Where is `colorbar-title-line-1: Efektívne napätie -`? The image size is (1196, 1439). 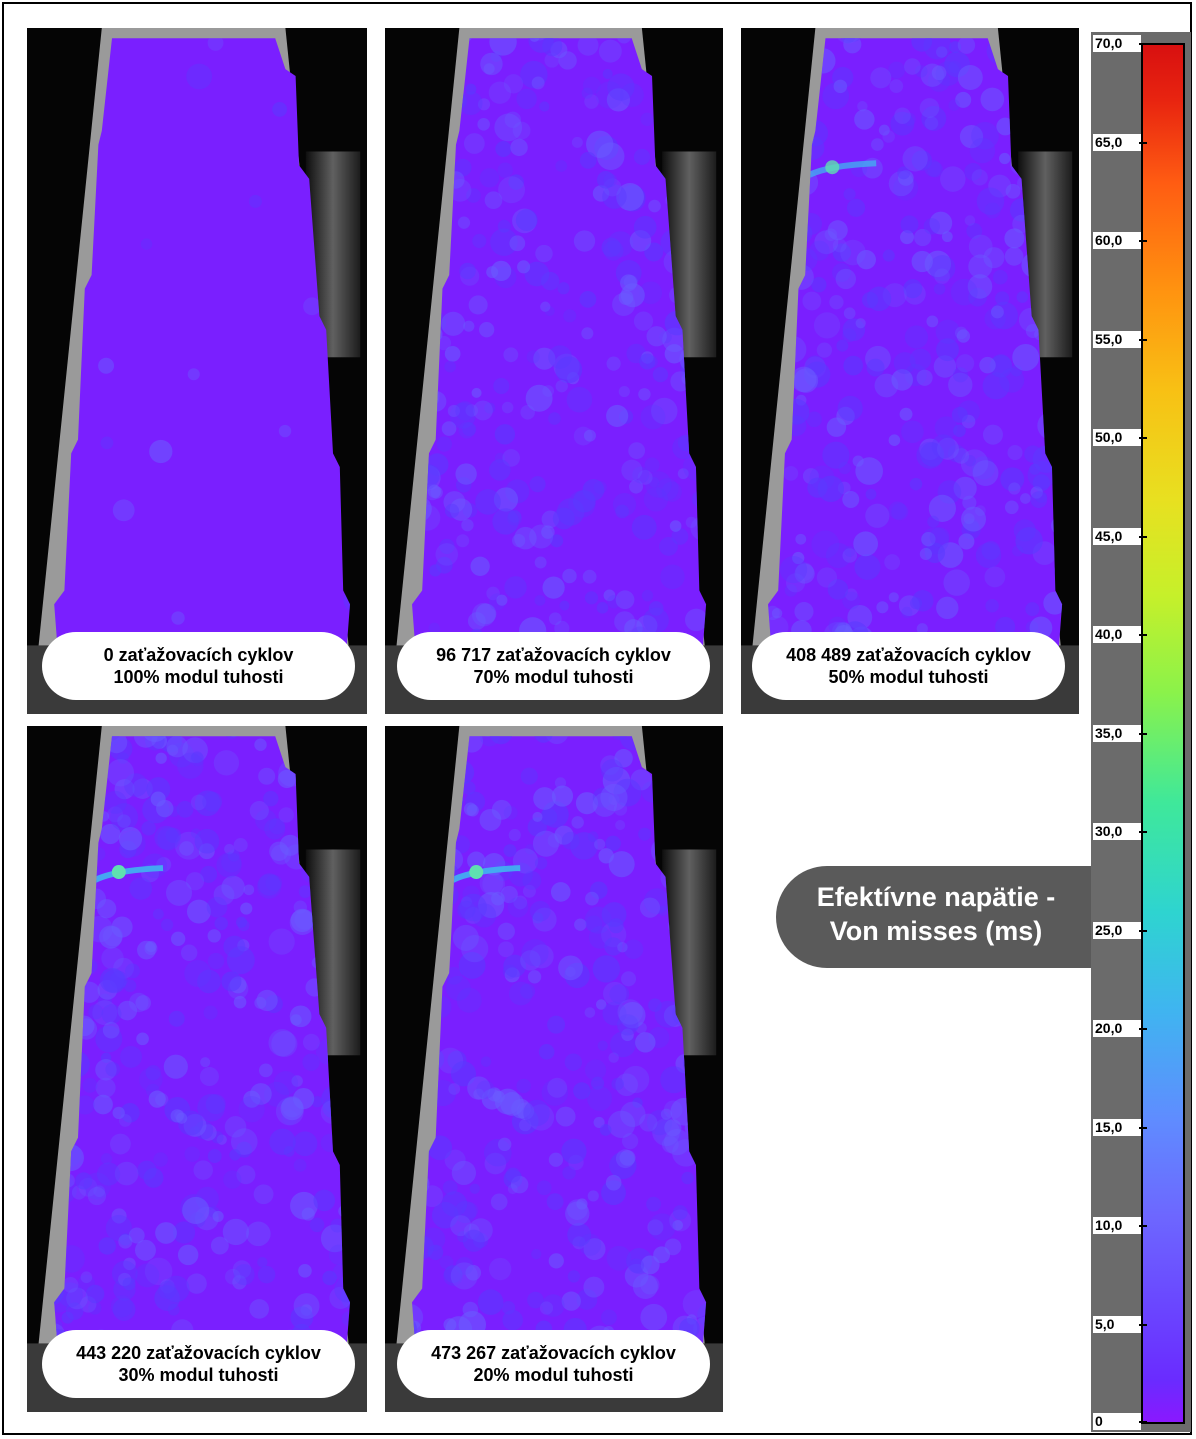
colorbar-title-line-1: Efektívne napätie - is located at coordinates (936, 897).